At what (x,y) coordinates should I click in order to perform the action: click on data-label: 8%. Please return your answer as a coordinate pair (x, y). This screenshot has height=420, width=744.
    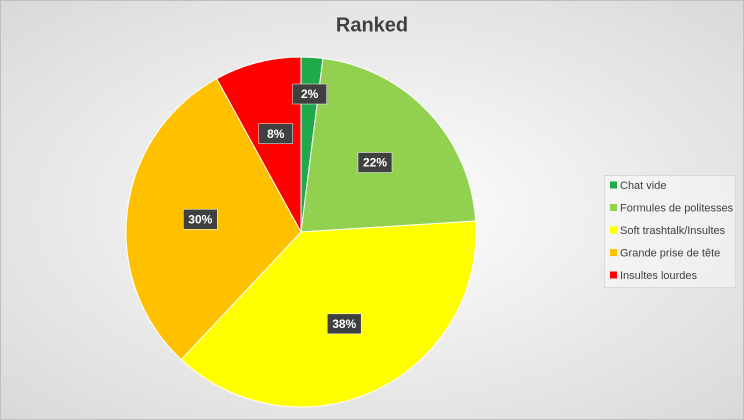
    Looking at the image, I should click on (276, 134).